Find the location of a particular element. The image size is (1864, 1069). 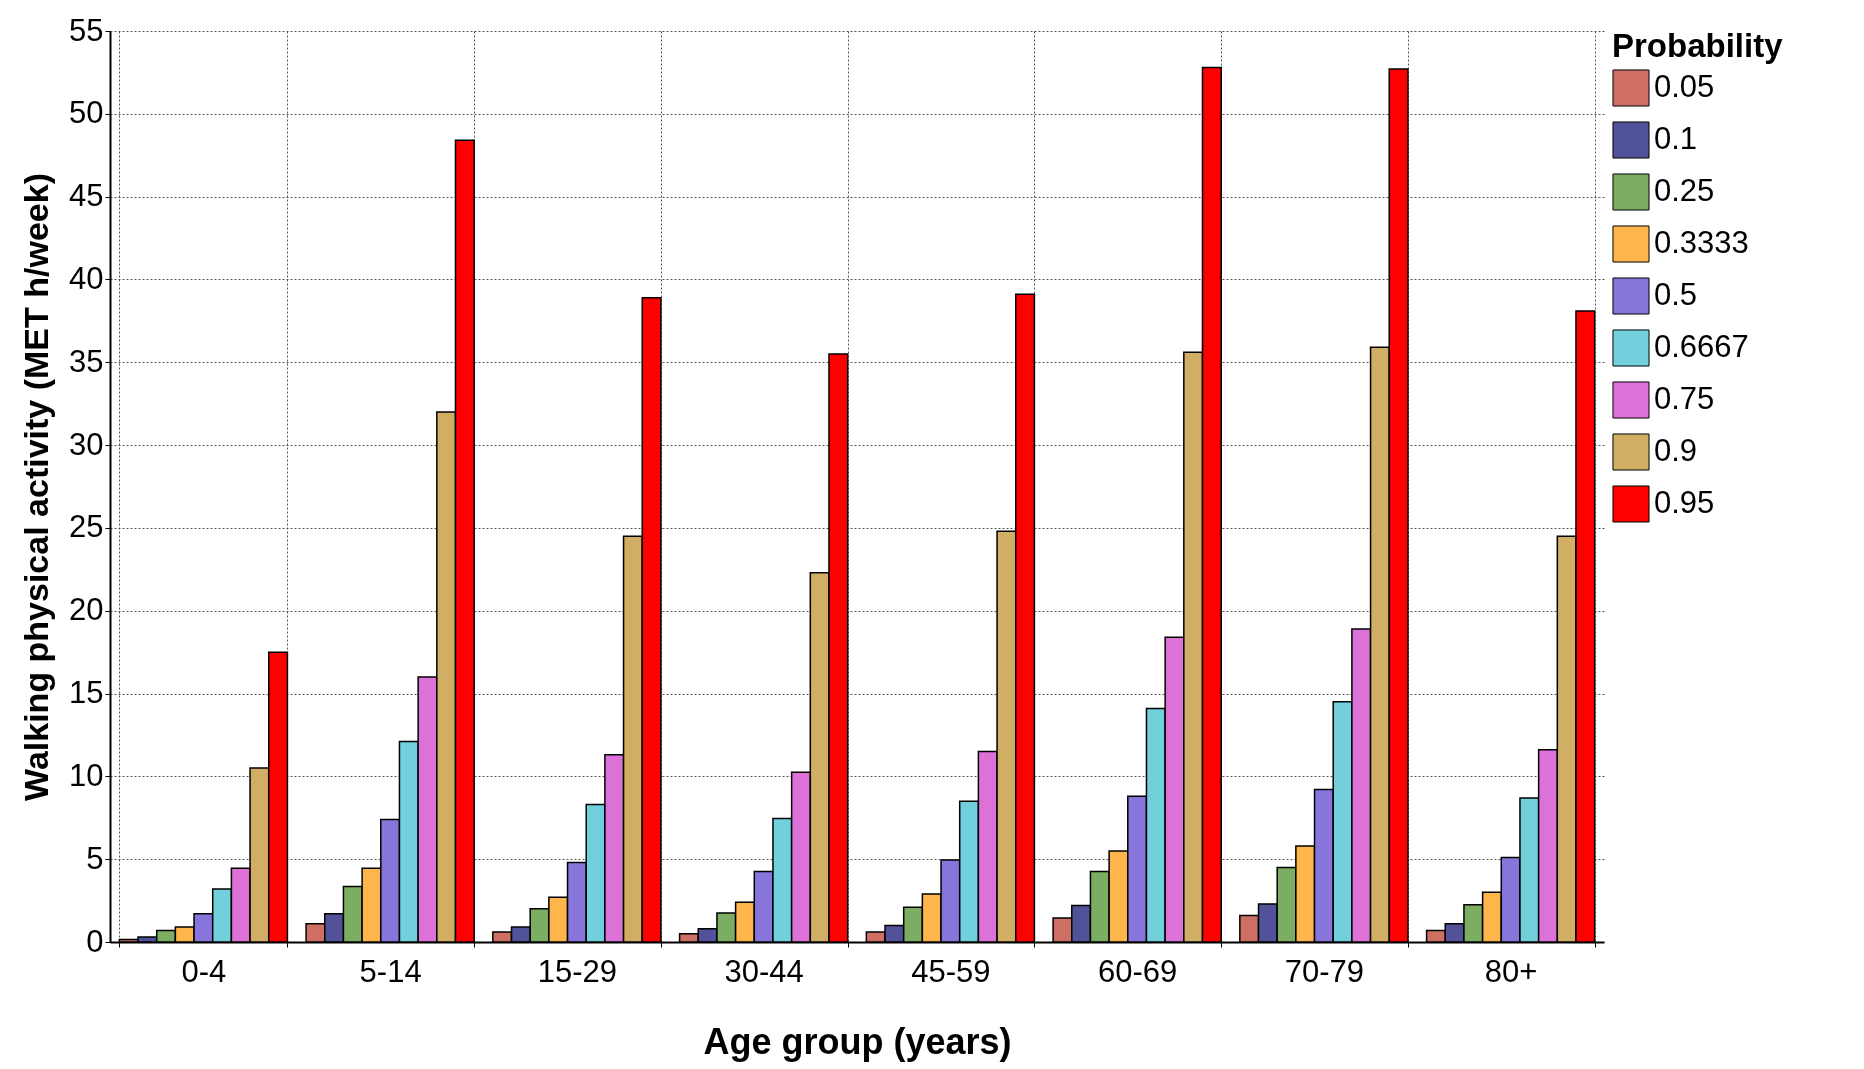

y-tick-label: 15 is located at coordinates (86, 693).